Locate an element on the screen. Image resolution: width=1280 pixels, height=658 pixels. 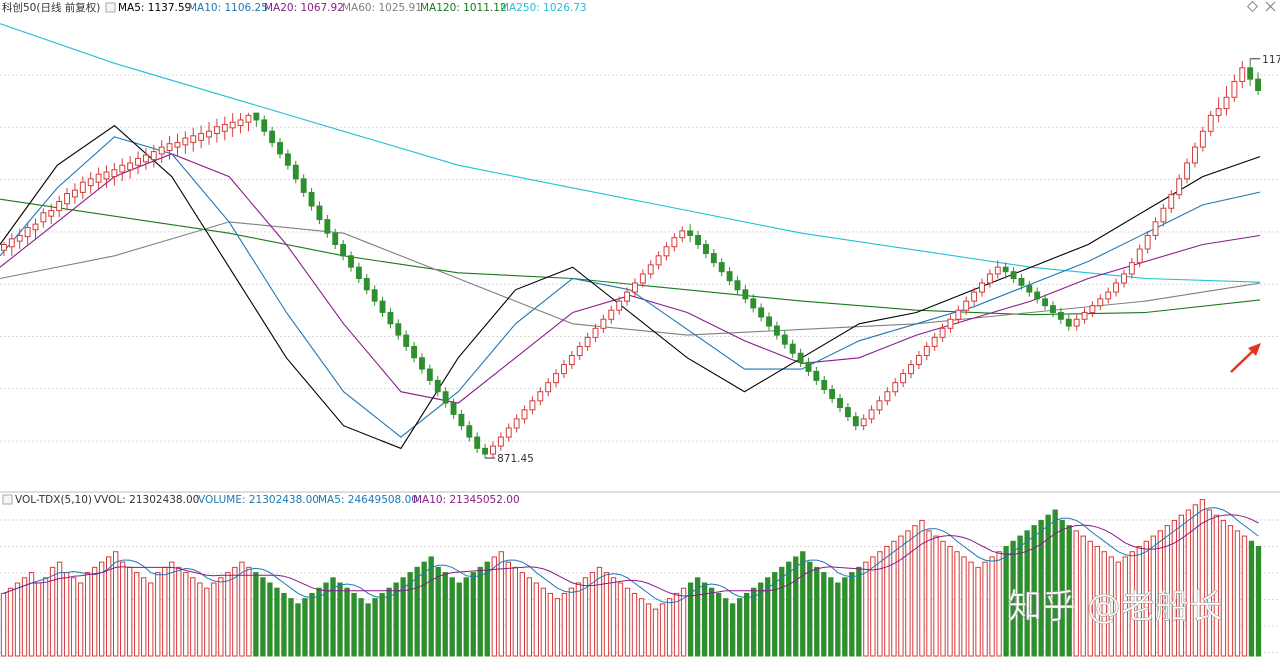
ma120-label: MA120: 1011.12 is located at coordinates (463, 8).